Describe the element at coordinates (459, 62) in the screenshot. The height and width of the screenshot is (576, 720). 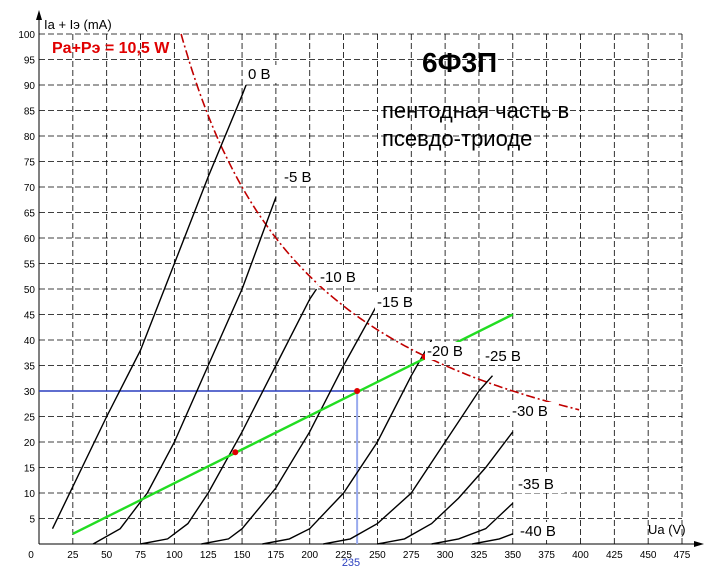
I see `chart-title: 6Ф3П` at that location.